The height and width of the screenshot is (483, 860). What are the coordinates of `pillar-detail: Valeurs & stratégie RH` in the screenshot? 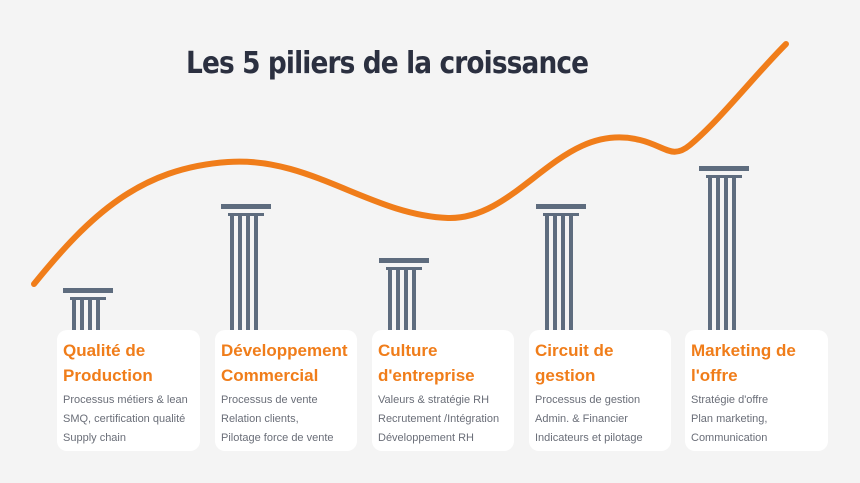 It's located at (434, 400).